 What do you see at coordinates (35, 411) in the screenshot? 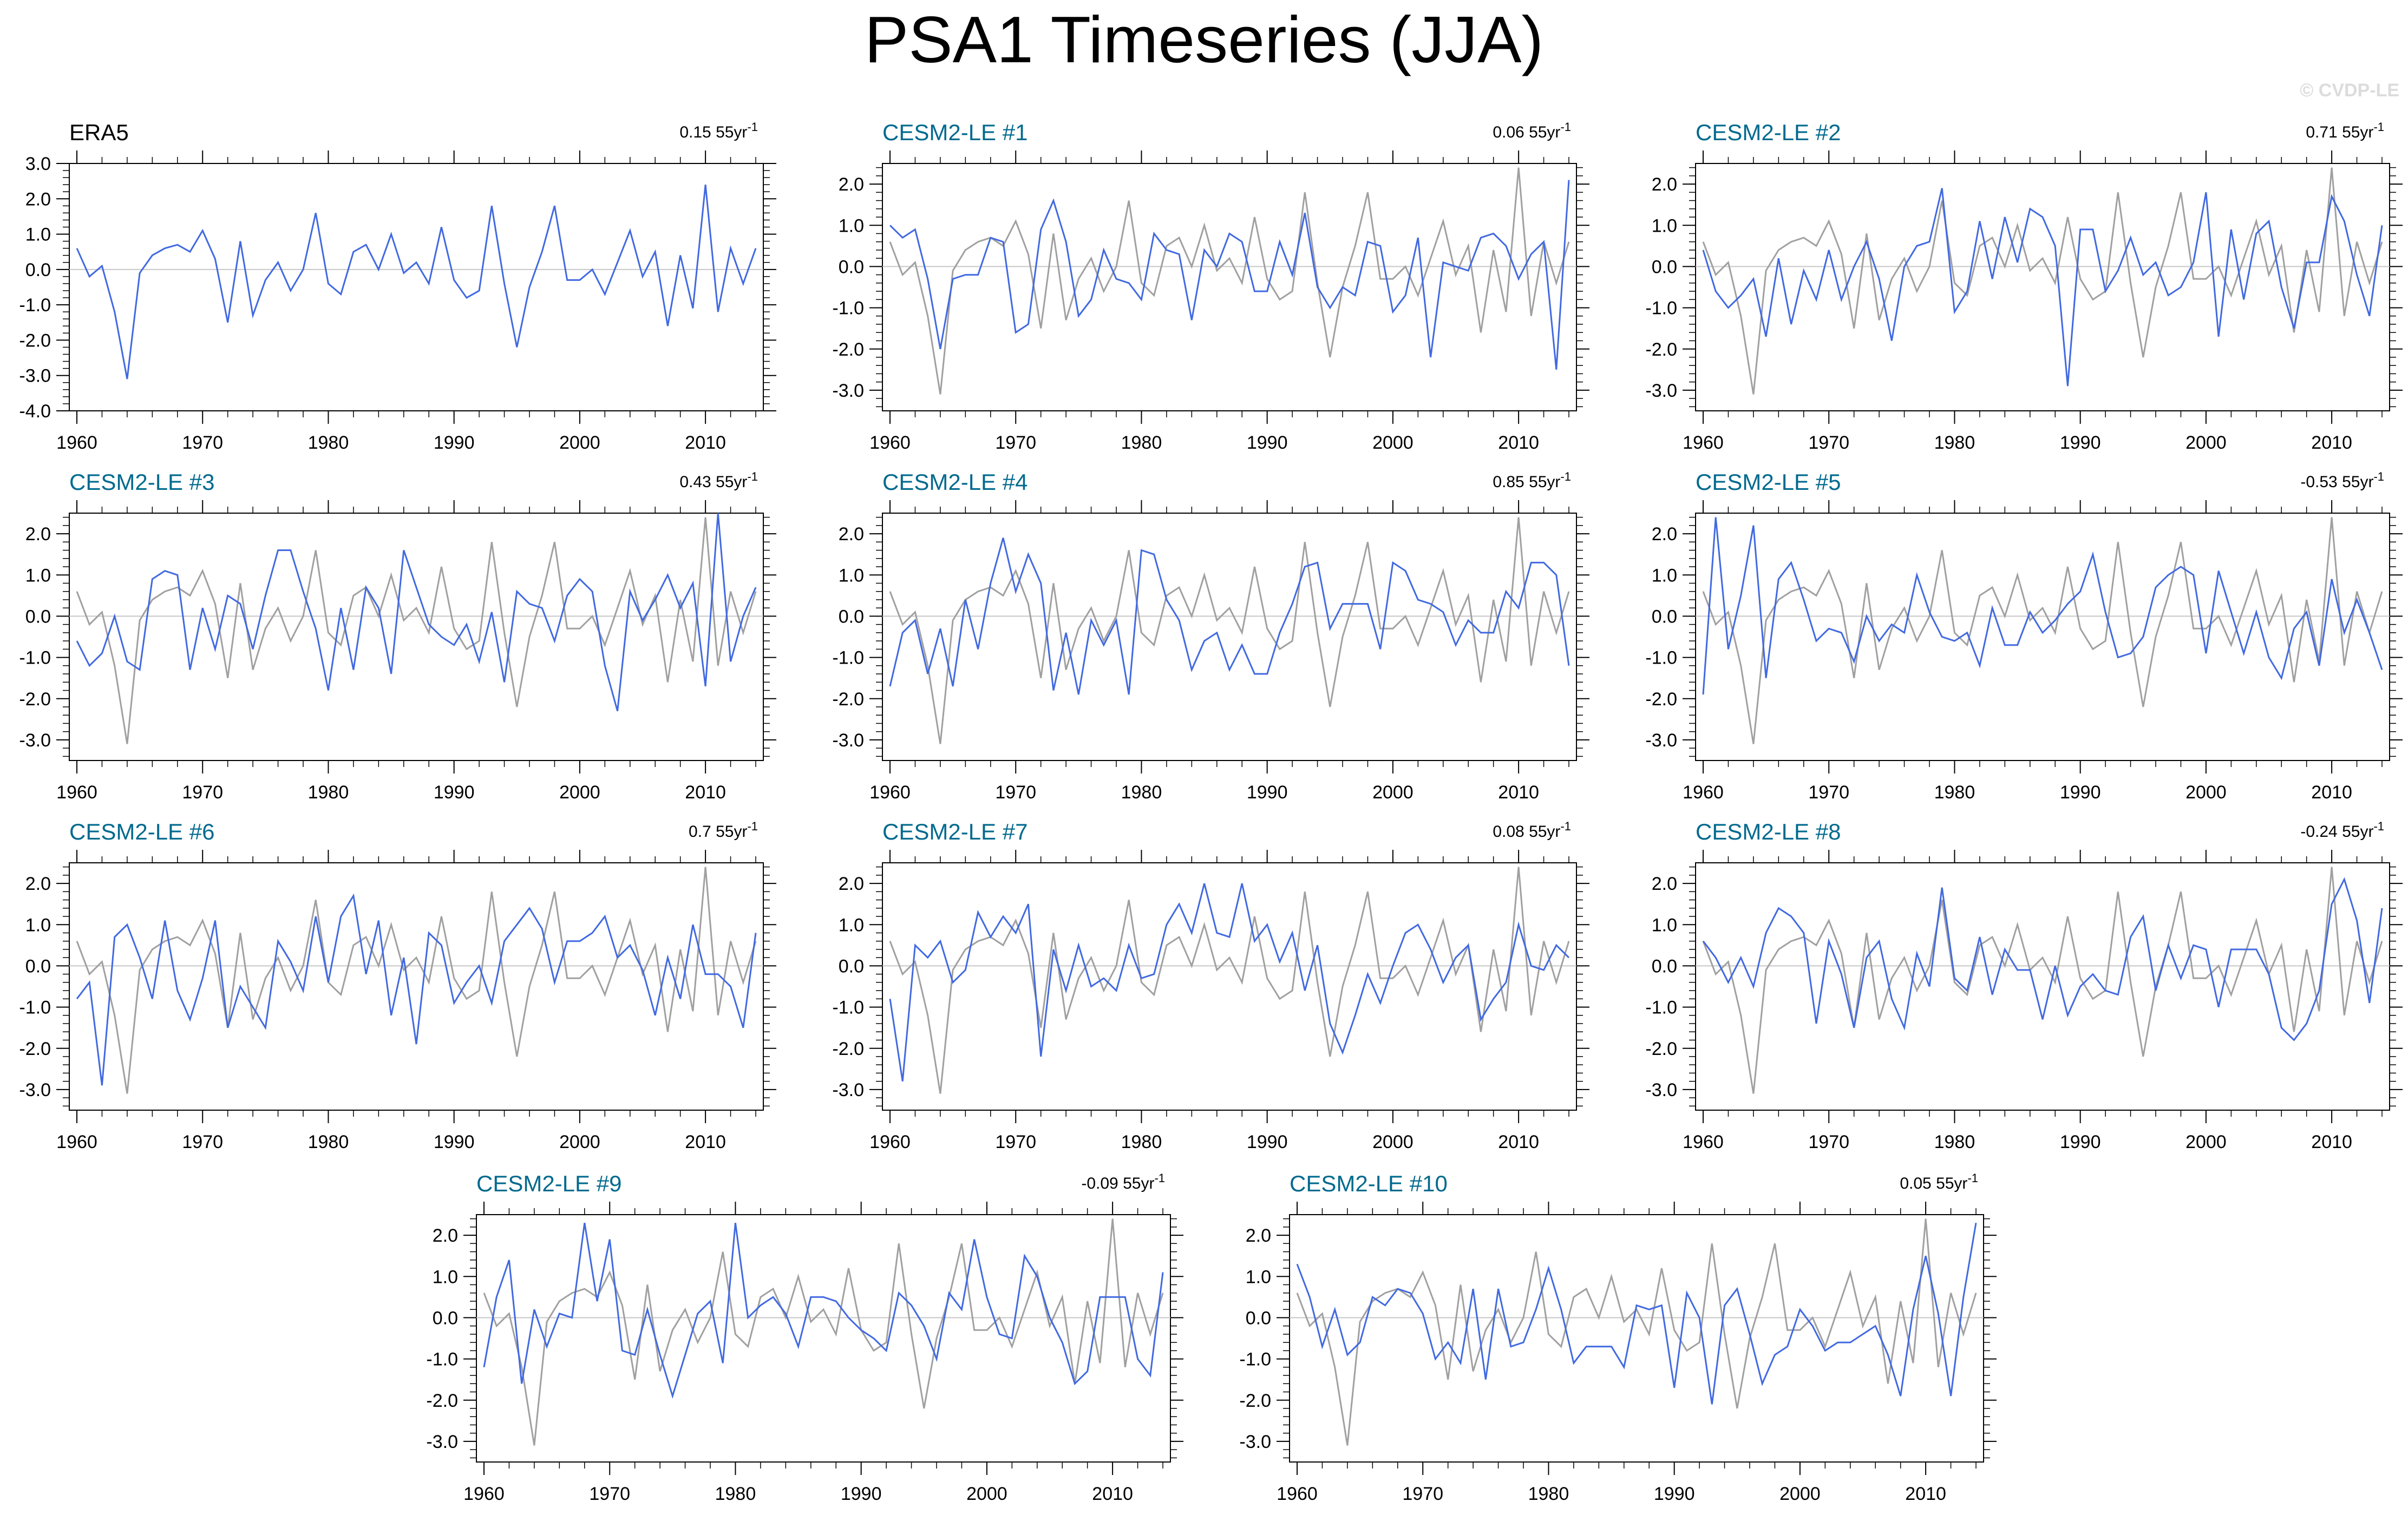
I see `y-tick-label: -4.0` at bounding box center [35, 411].